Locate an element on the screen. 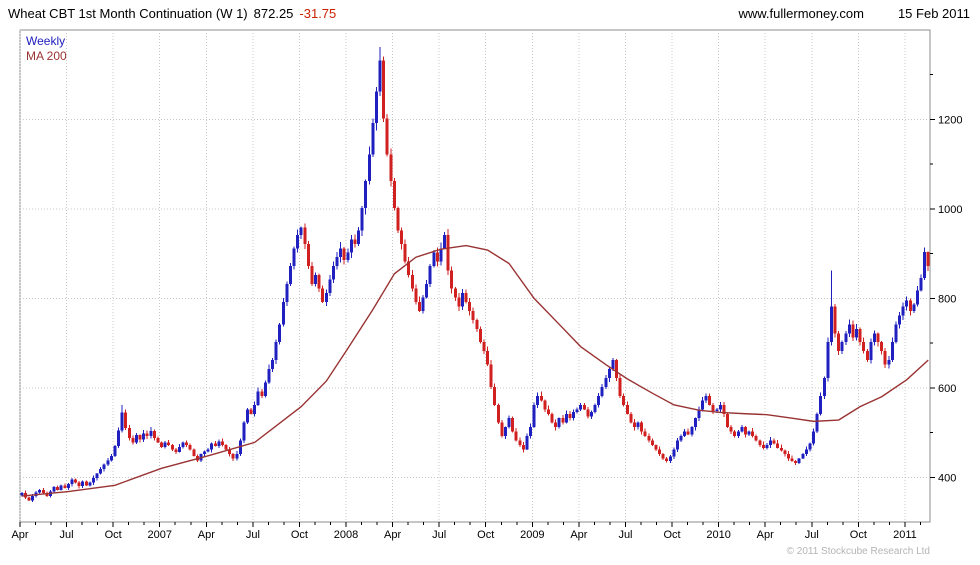  legend-item-weekly: Weekly is located at coordinates (45, 41).